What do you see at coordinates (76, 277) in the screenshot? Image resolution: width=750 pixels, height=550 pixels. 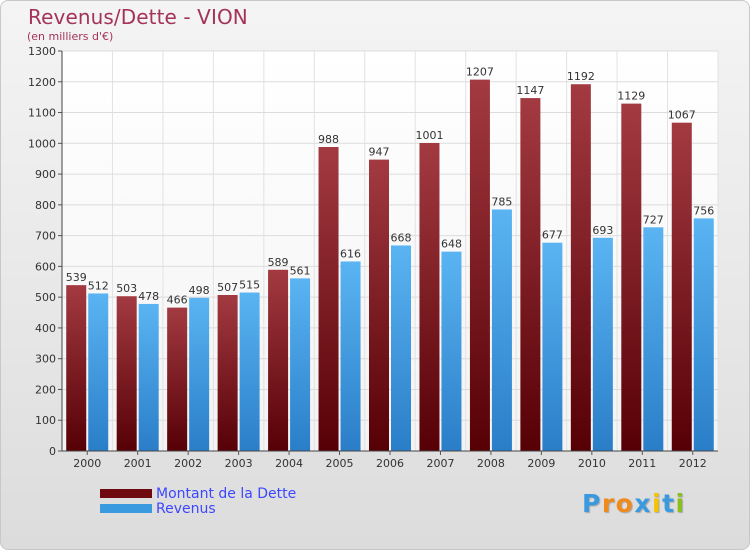 I see `data-label-debt: 539` at bounding box center [76, 277].